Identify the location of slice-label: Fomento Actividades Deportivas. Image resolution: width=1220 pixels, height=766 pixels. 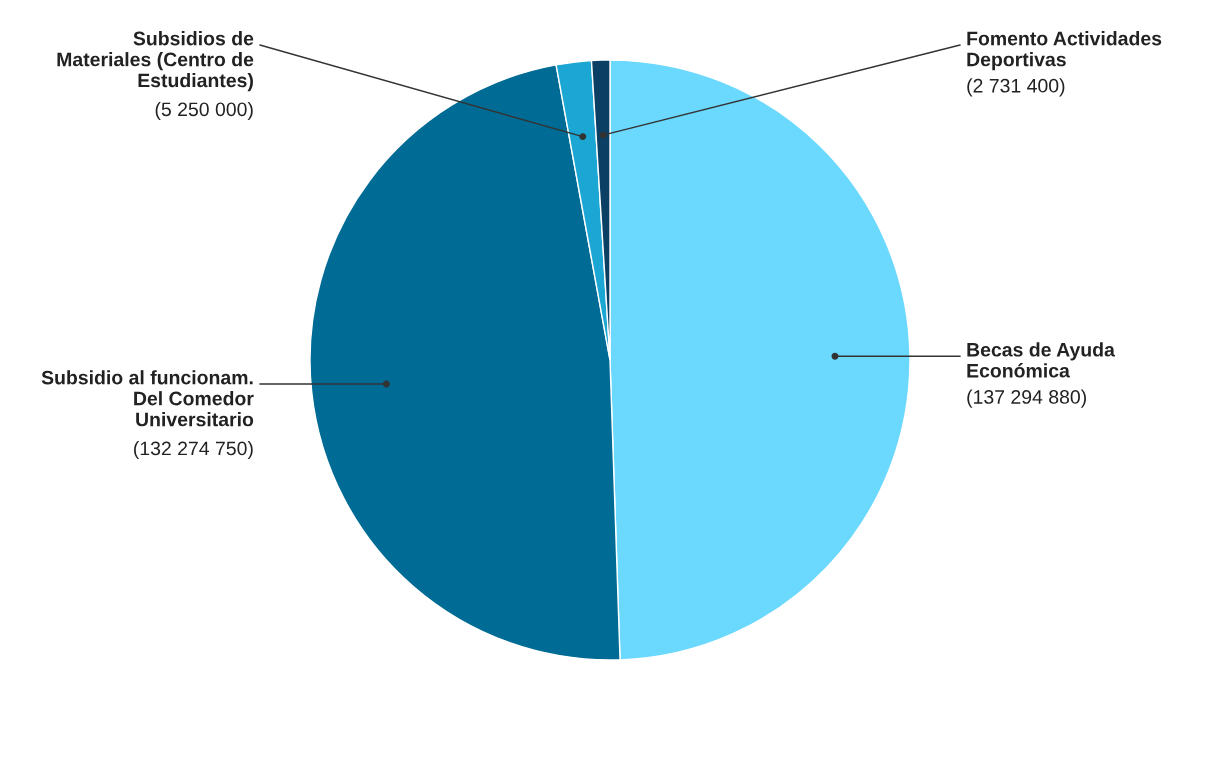
(1064, 51).